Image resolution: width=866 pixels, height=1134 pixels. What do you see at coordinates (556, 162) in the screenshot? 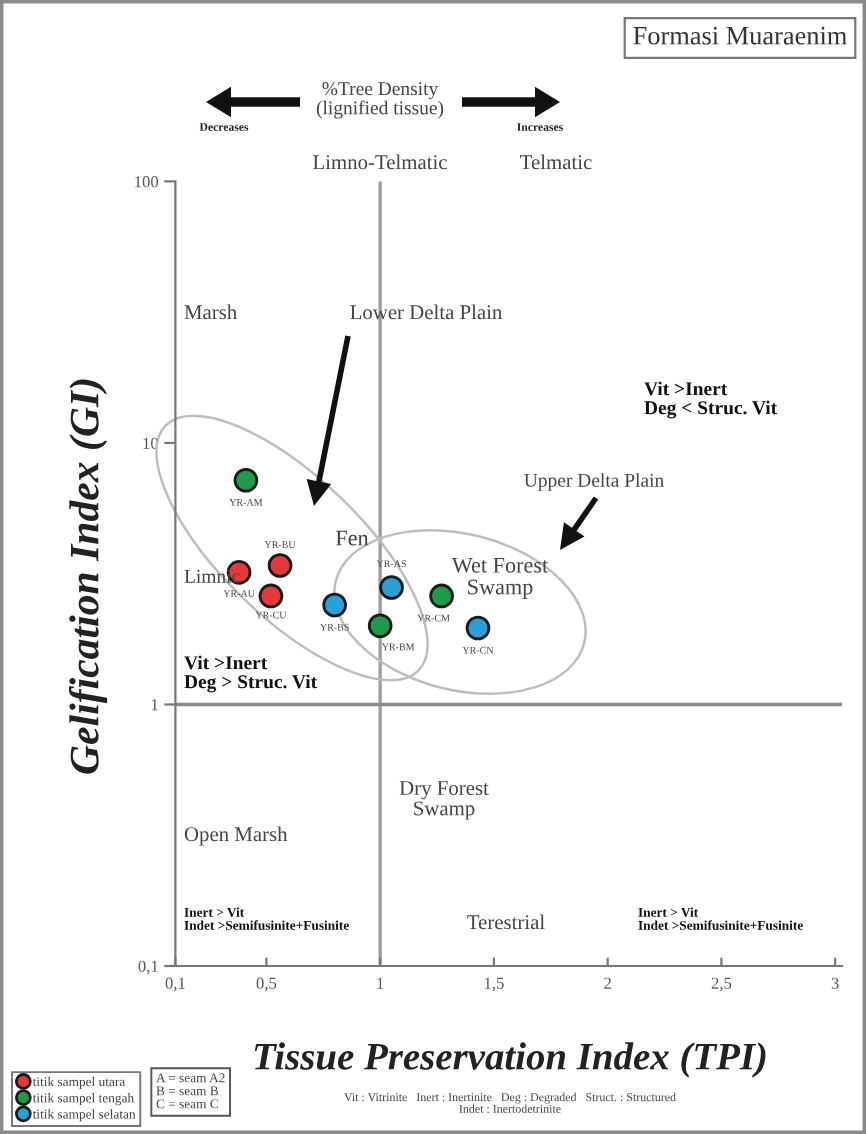
I see `text: Telmatic` at bounding box center [556, 162].